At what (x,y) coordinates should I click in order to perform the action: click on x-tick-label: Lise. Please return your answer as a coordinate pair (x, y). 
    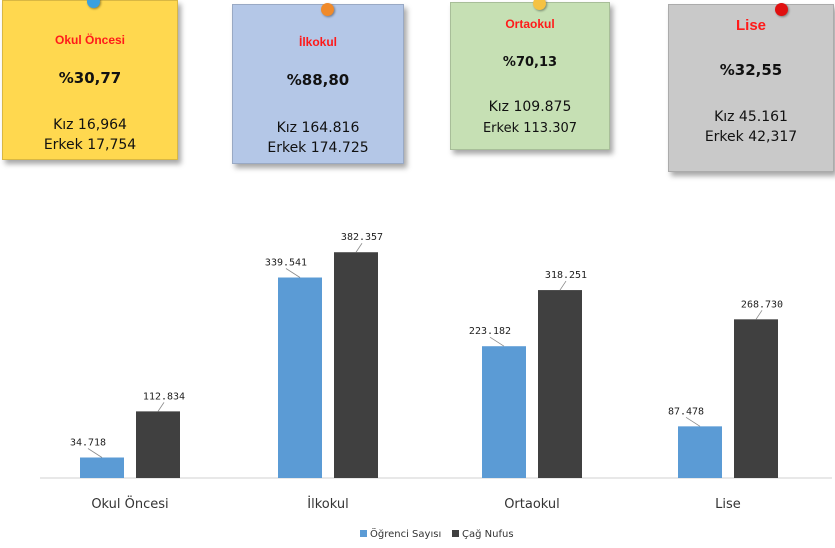
    Looking at the image, I should click on (728, 504).